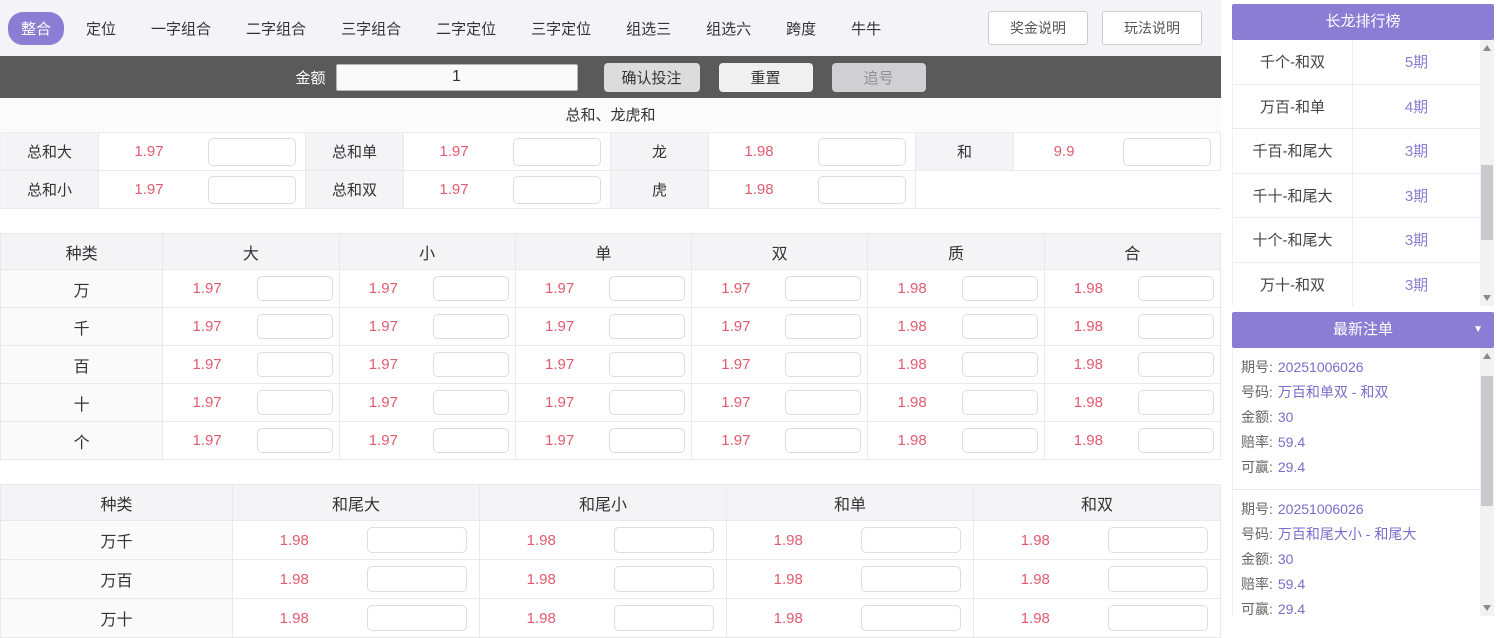 The image size is (1498, 638). I want to click on nav-tab: 三字组合, so click(371, 28).